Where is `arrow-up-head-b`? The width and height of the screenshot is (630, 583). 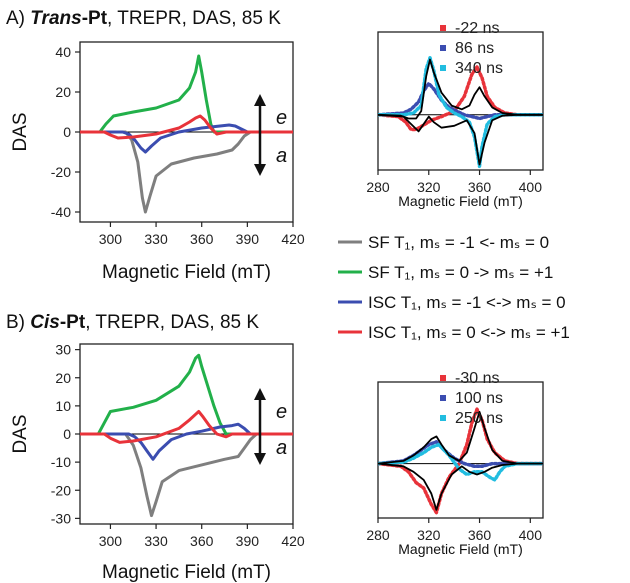 arrow-up-head-b is located at coordinates (260, 394).